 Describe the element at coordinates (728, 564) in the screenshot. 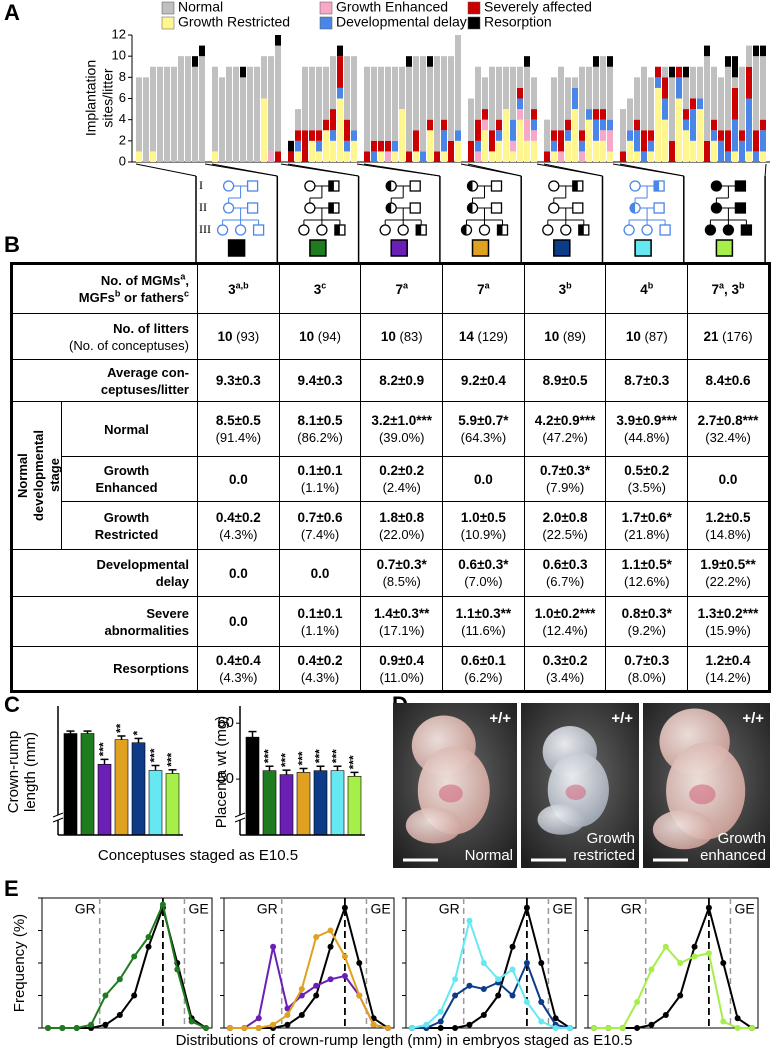

I see `cell-value: 1.9±0.5**` at that location.